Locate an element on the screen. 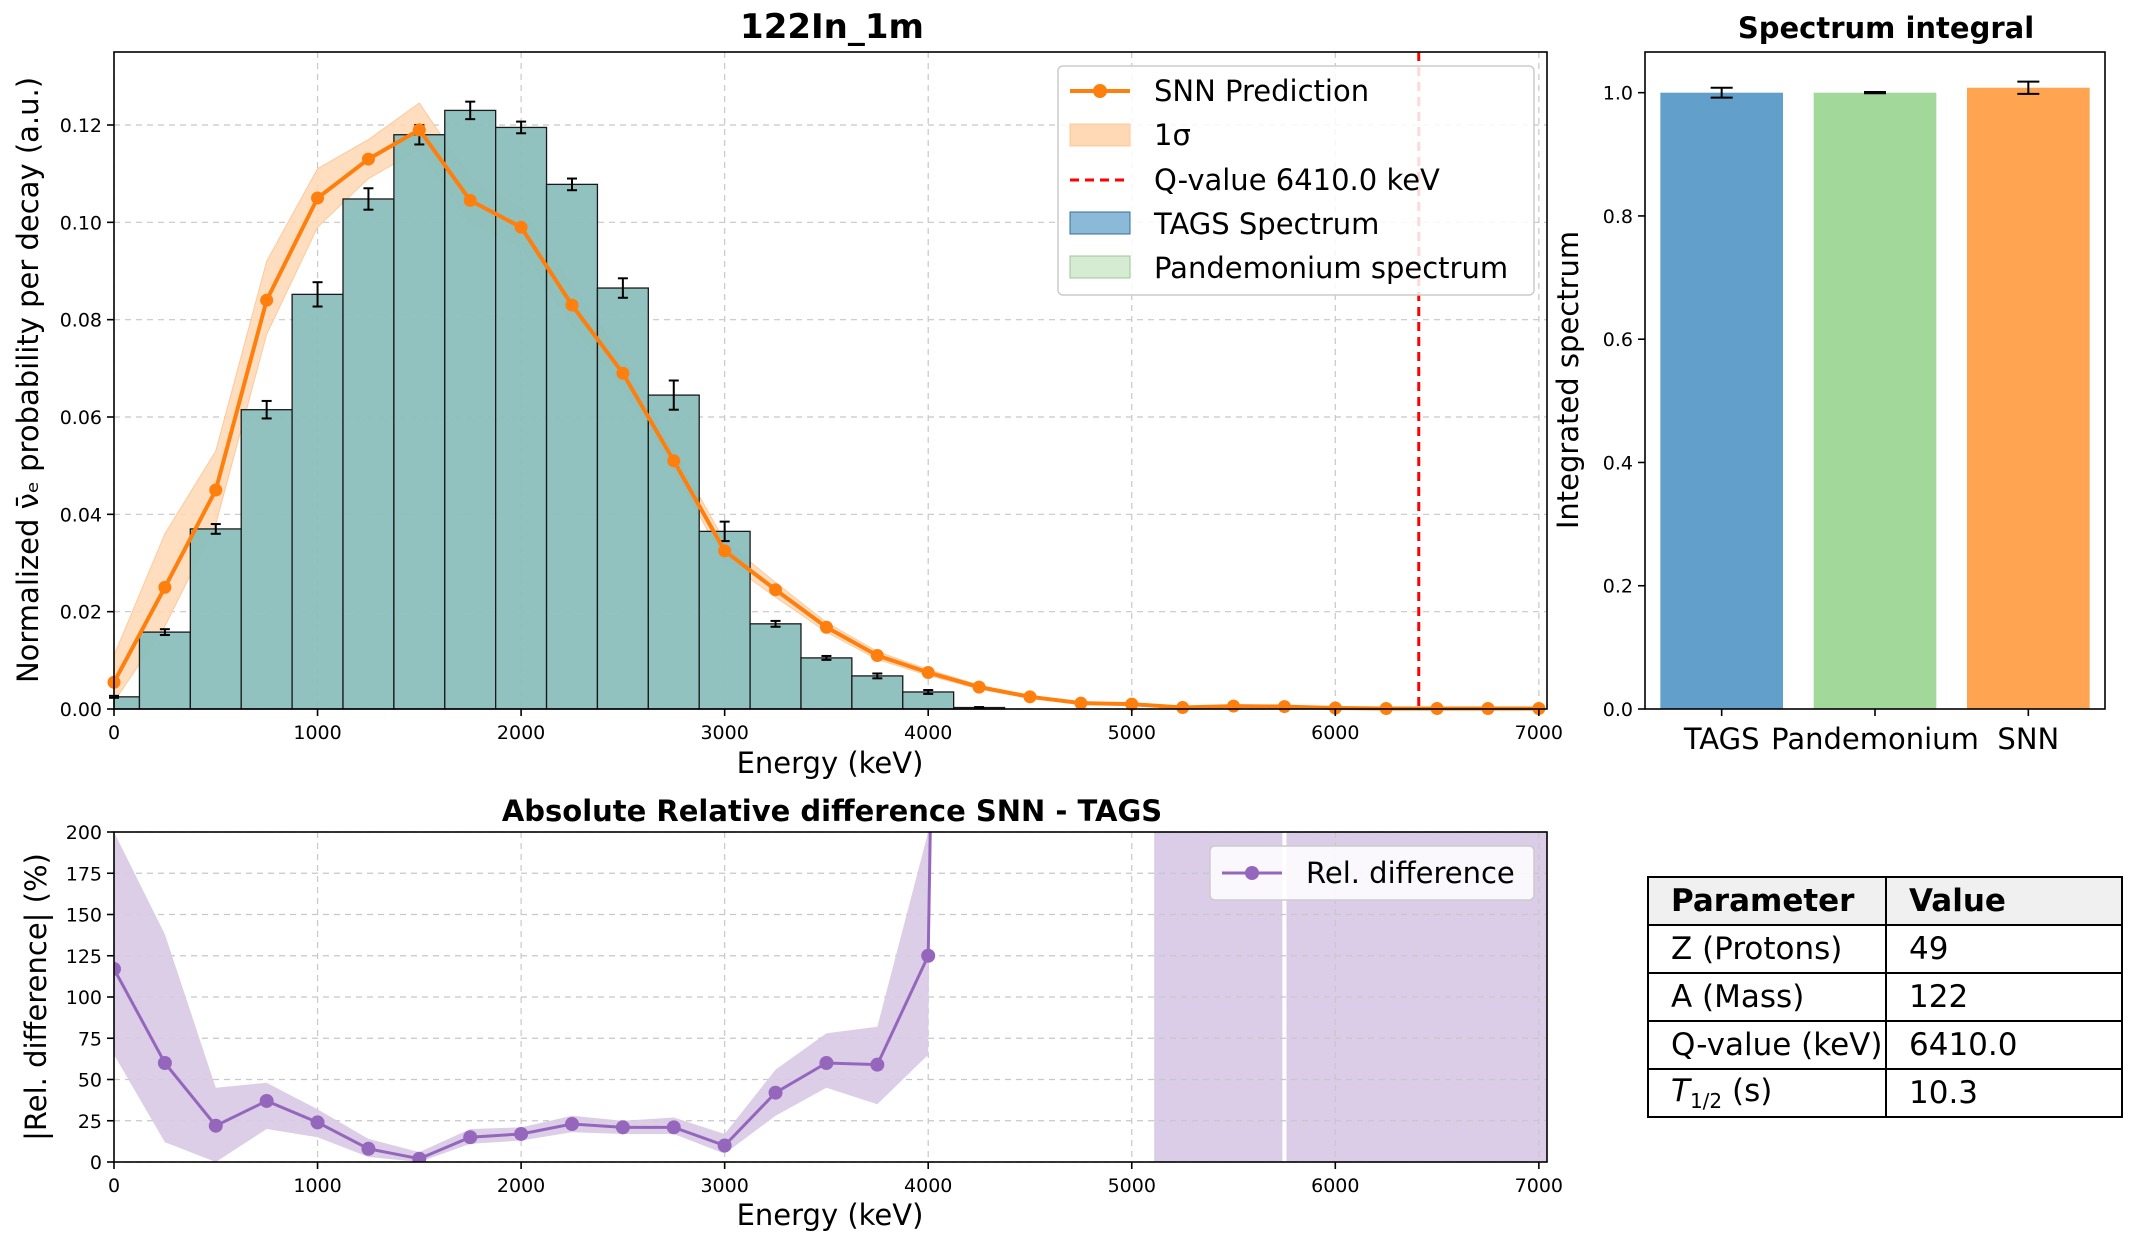 Image resolution: width=2137 pixels, height=1245 pixels. legend-sigma-swatch is located at coordinates (1100, 135).